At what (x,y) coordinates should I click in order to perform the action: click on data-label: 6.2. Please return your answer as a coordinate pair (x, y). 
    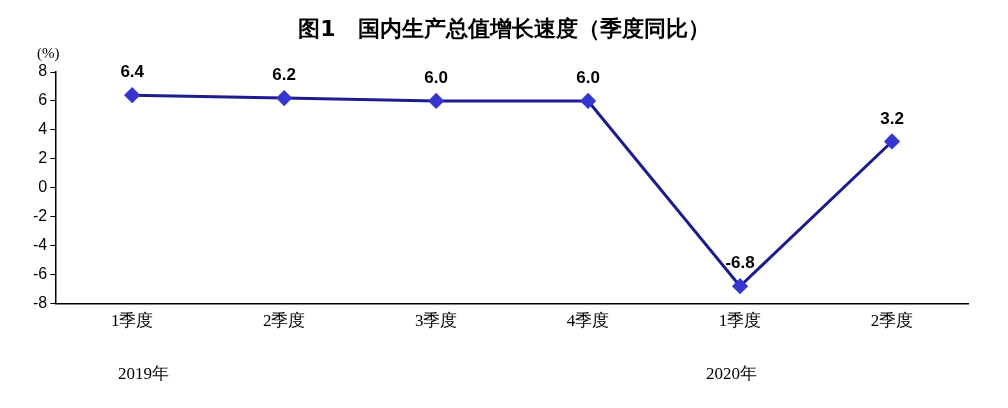
    Looking at the image, I should click on (284, 75).